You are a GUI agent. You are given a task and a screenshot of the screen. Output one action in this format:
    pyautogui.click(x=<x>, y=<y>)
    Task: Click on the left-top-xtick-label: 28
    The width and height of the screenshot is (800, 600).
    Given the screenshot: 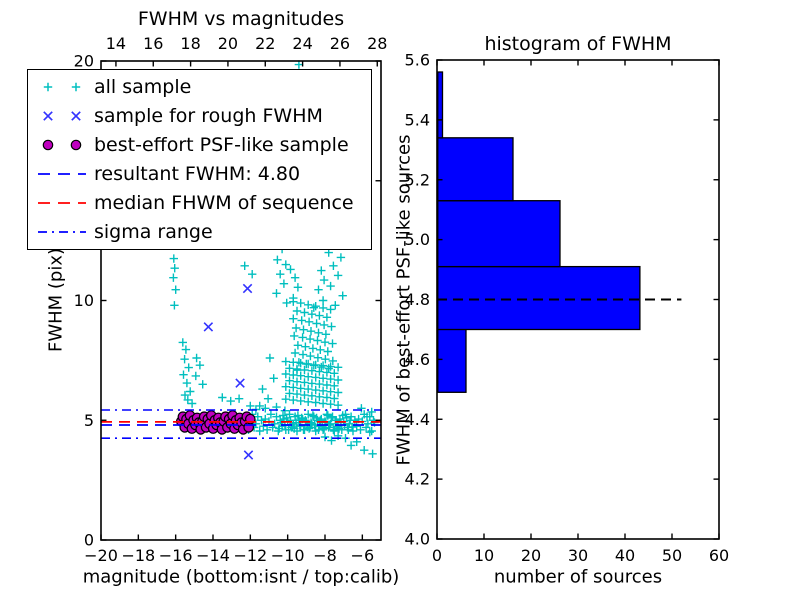 What is the action you would take?
    pyautogui.click(x=377, y=43)
    